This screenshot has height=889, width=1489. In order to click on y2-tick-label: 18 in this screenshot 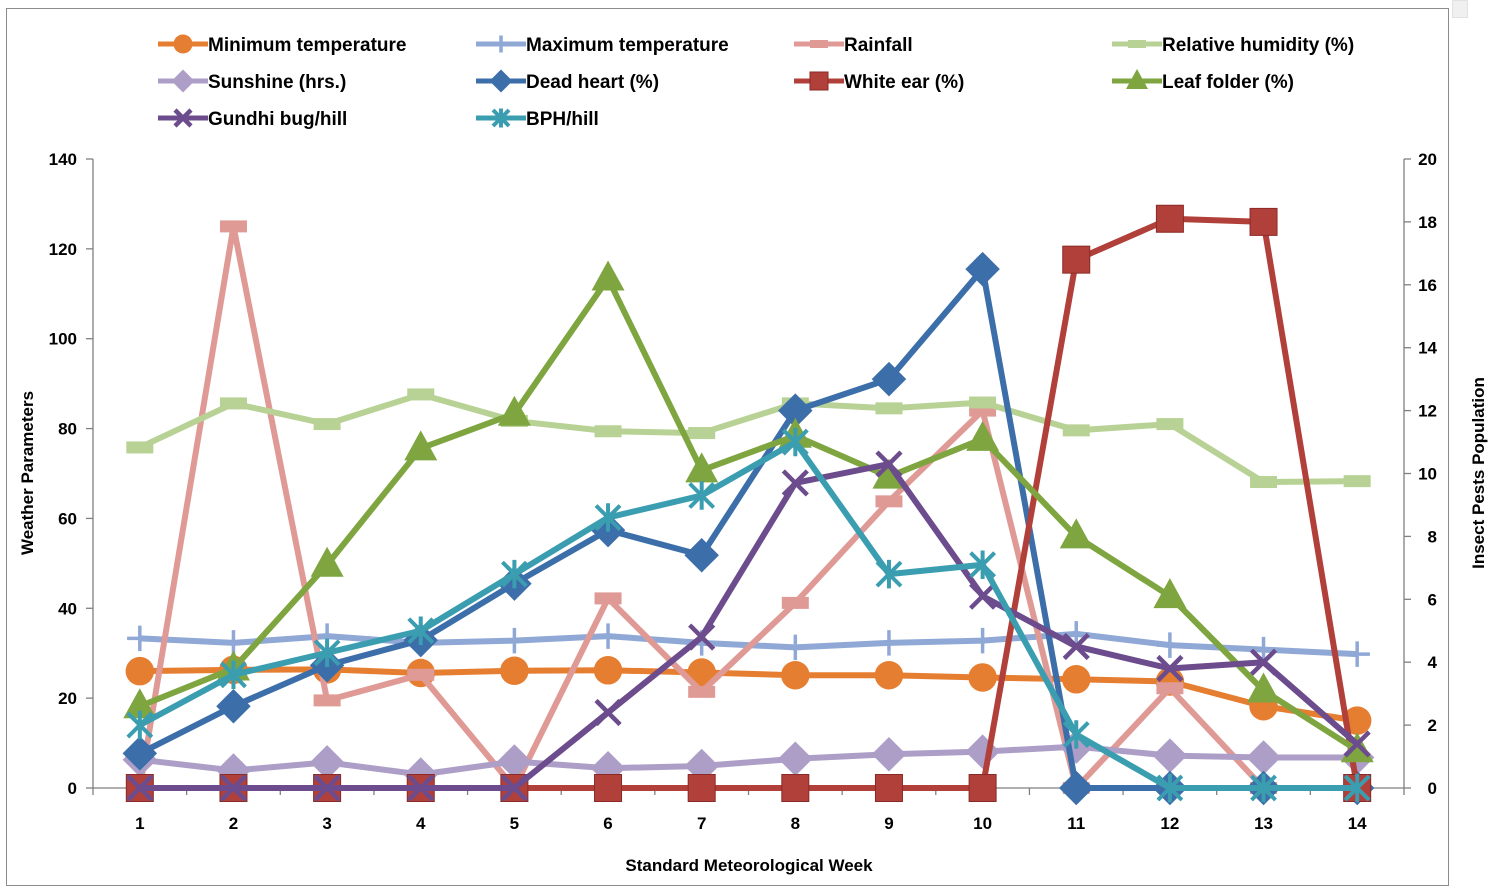, I will do `click(1427, 222)`.